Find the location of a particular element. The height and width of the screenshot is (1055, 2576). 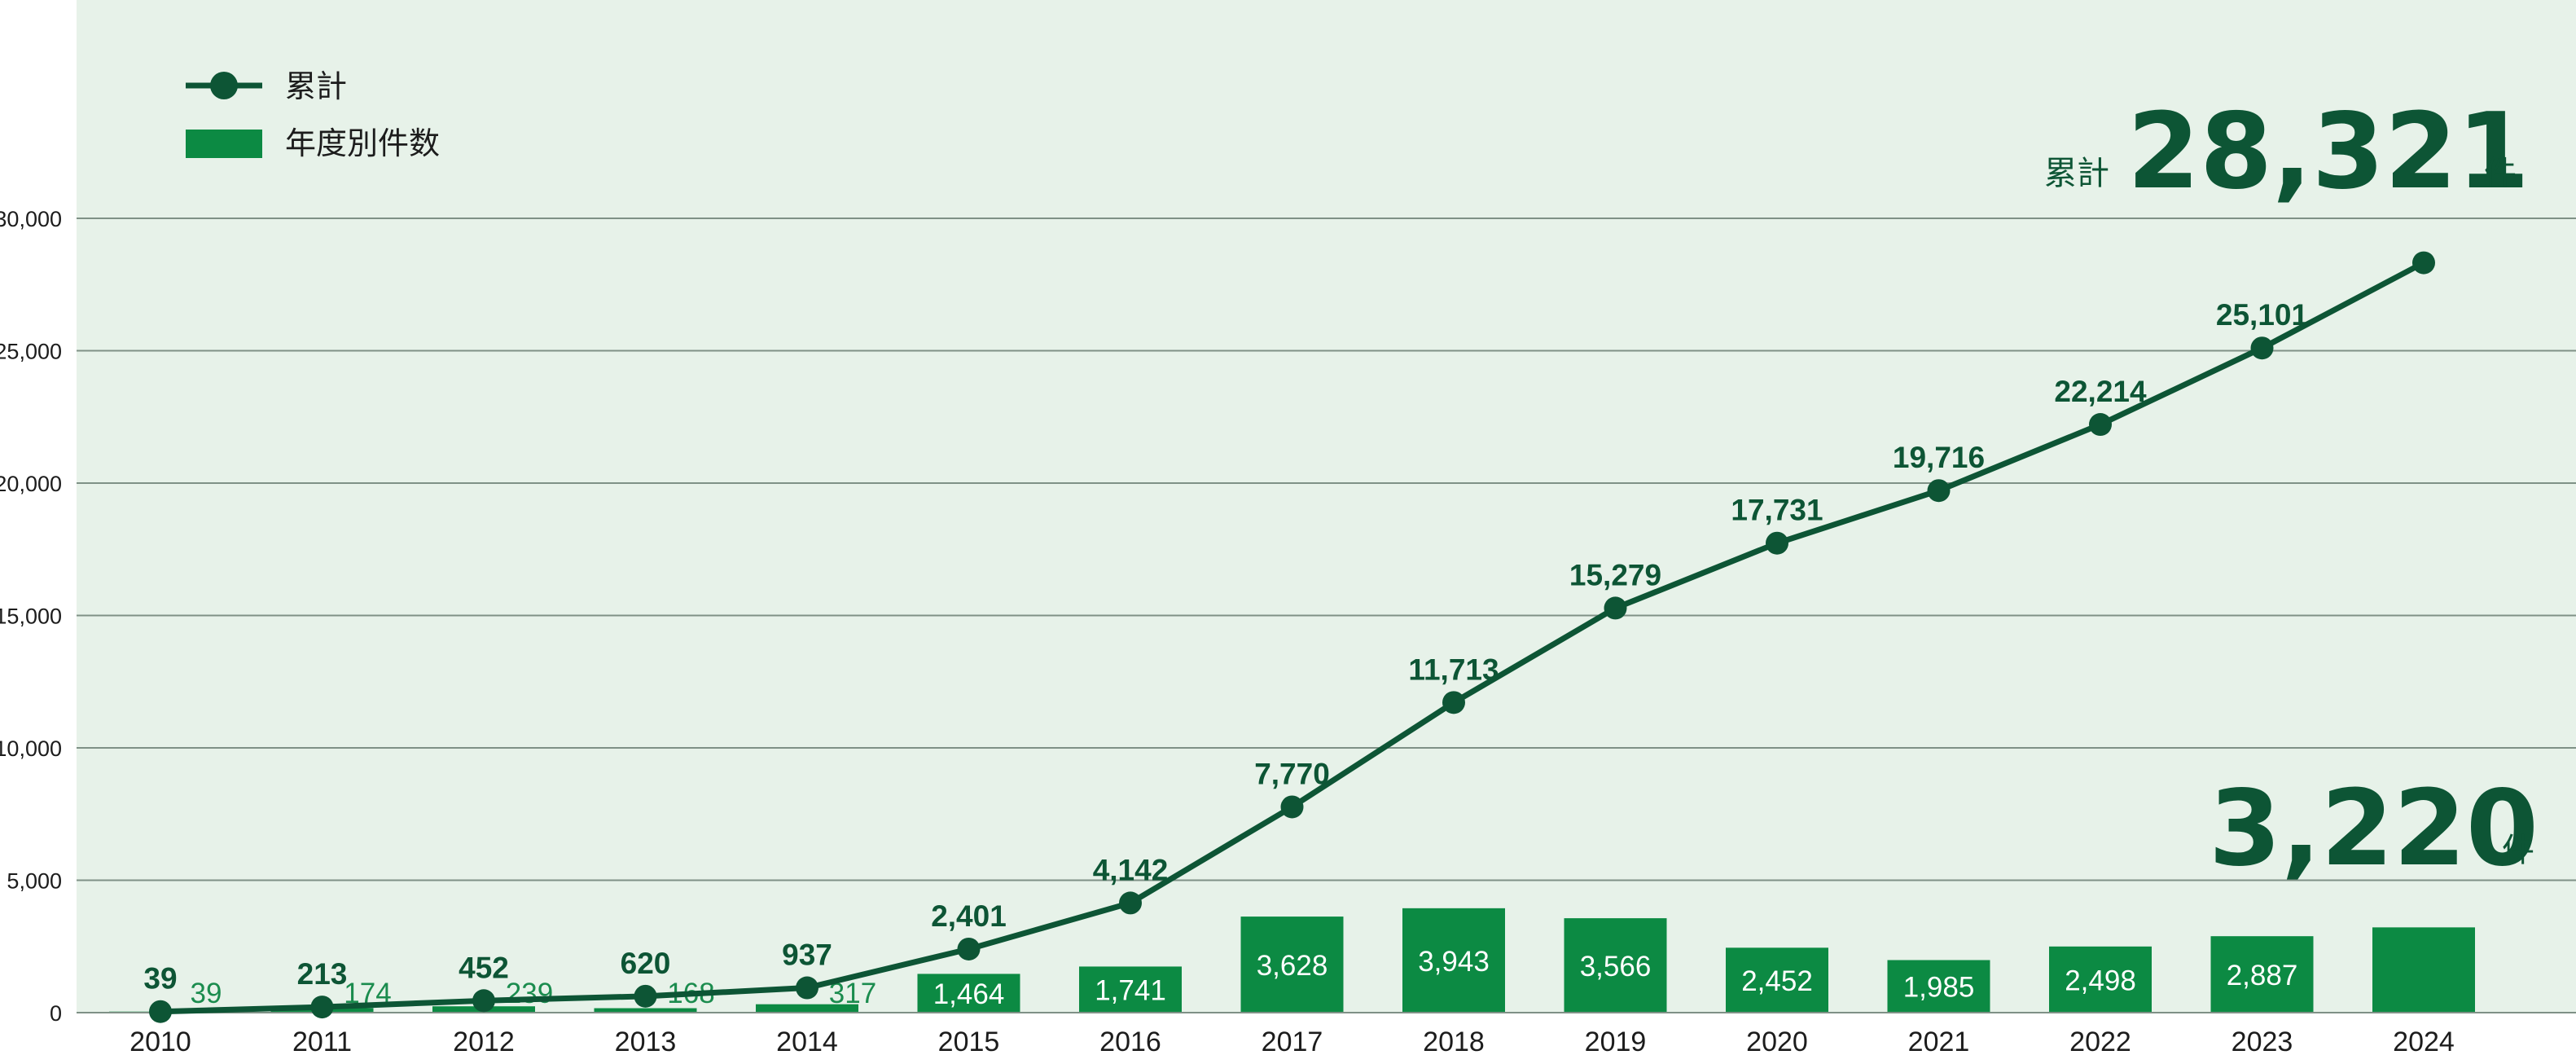

x-tick-label: 2024 is located at coordinates (2424, 1040).